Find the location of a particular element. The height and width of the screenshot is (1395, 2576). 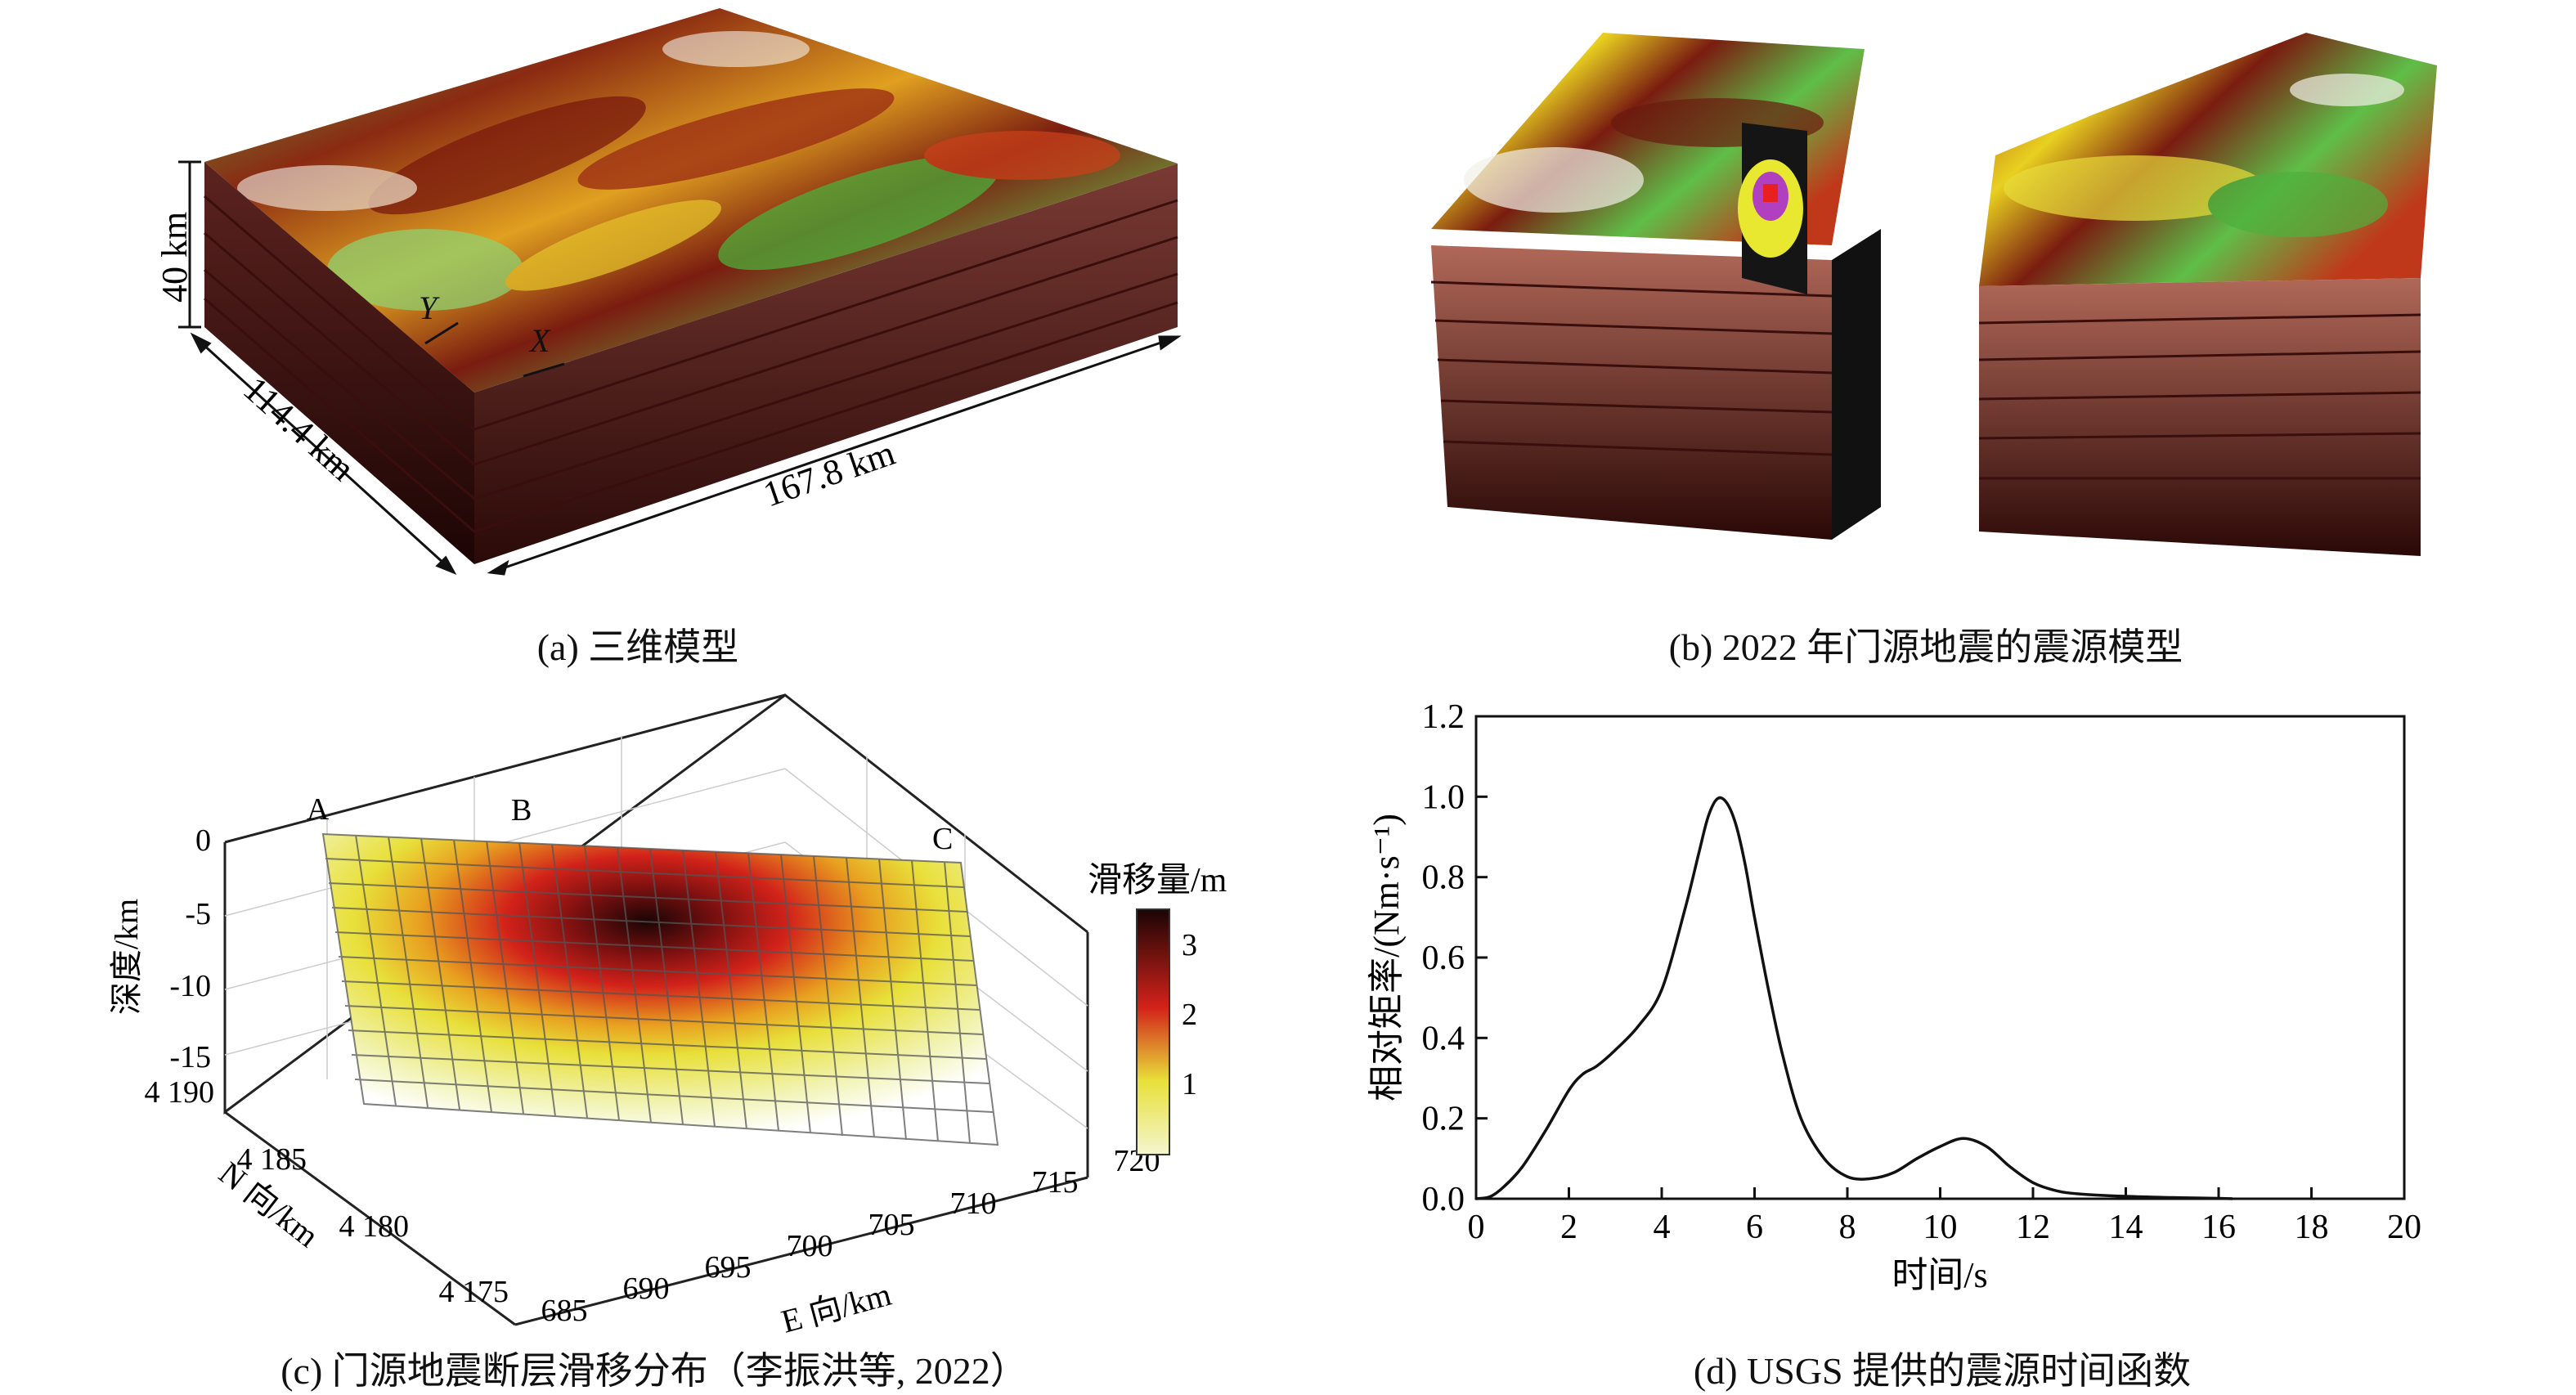

y-tick-label: 0.8 is located at coordinates (1443, 878).